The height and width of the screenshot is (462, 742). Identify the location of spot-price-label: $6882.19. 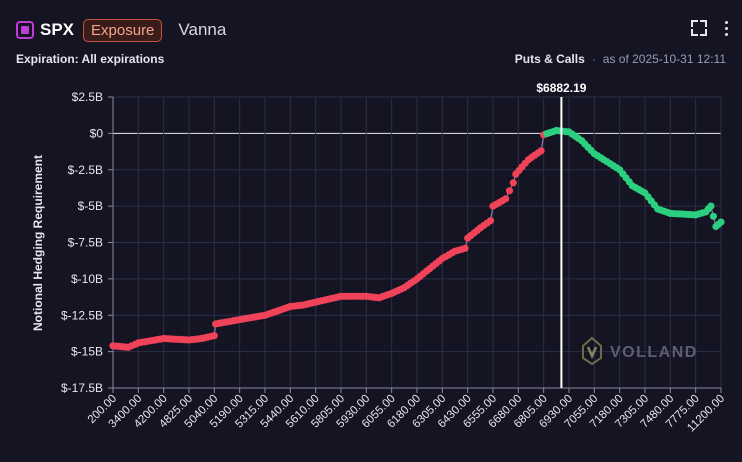
(561, 88).